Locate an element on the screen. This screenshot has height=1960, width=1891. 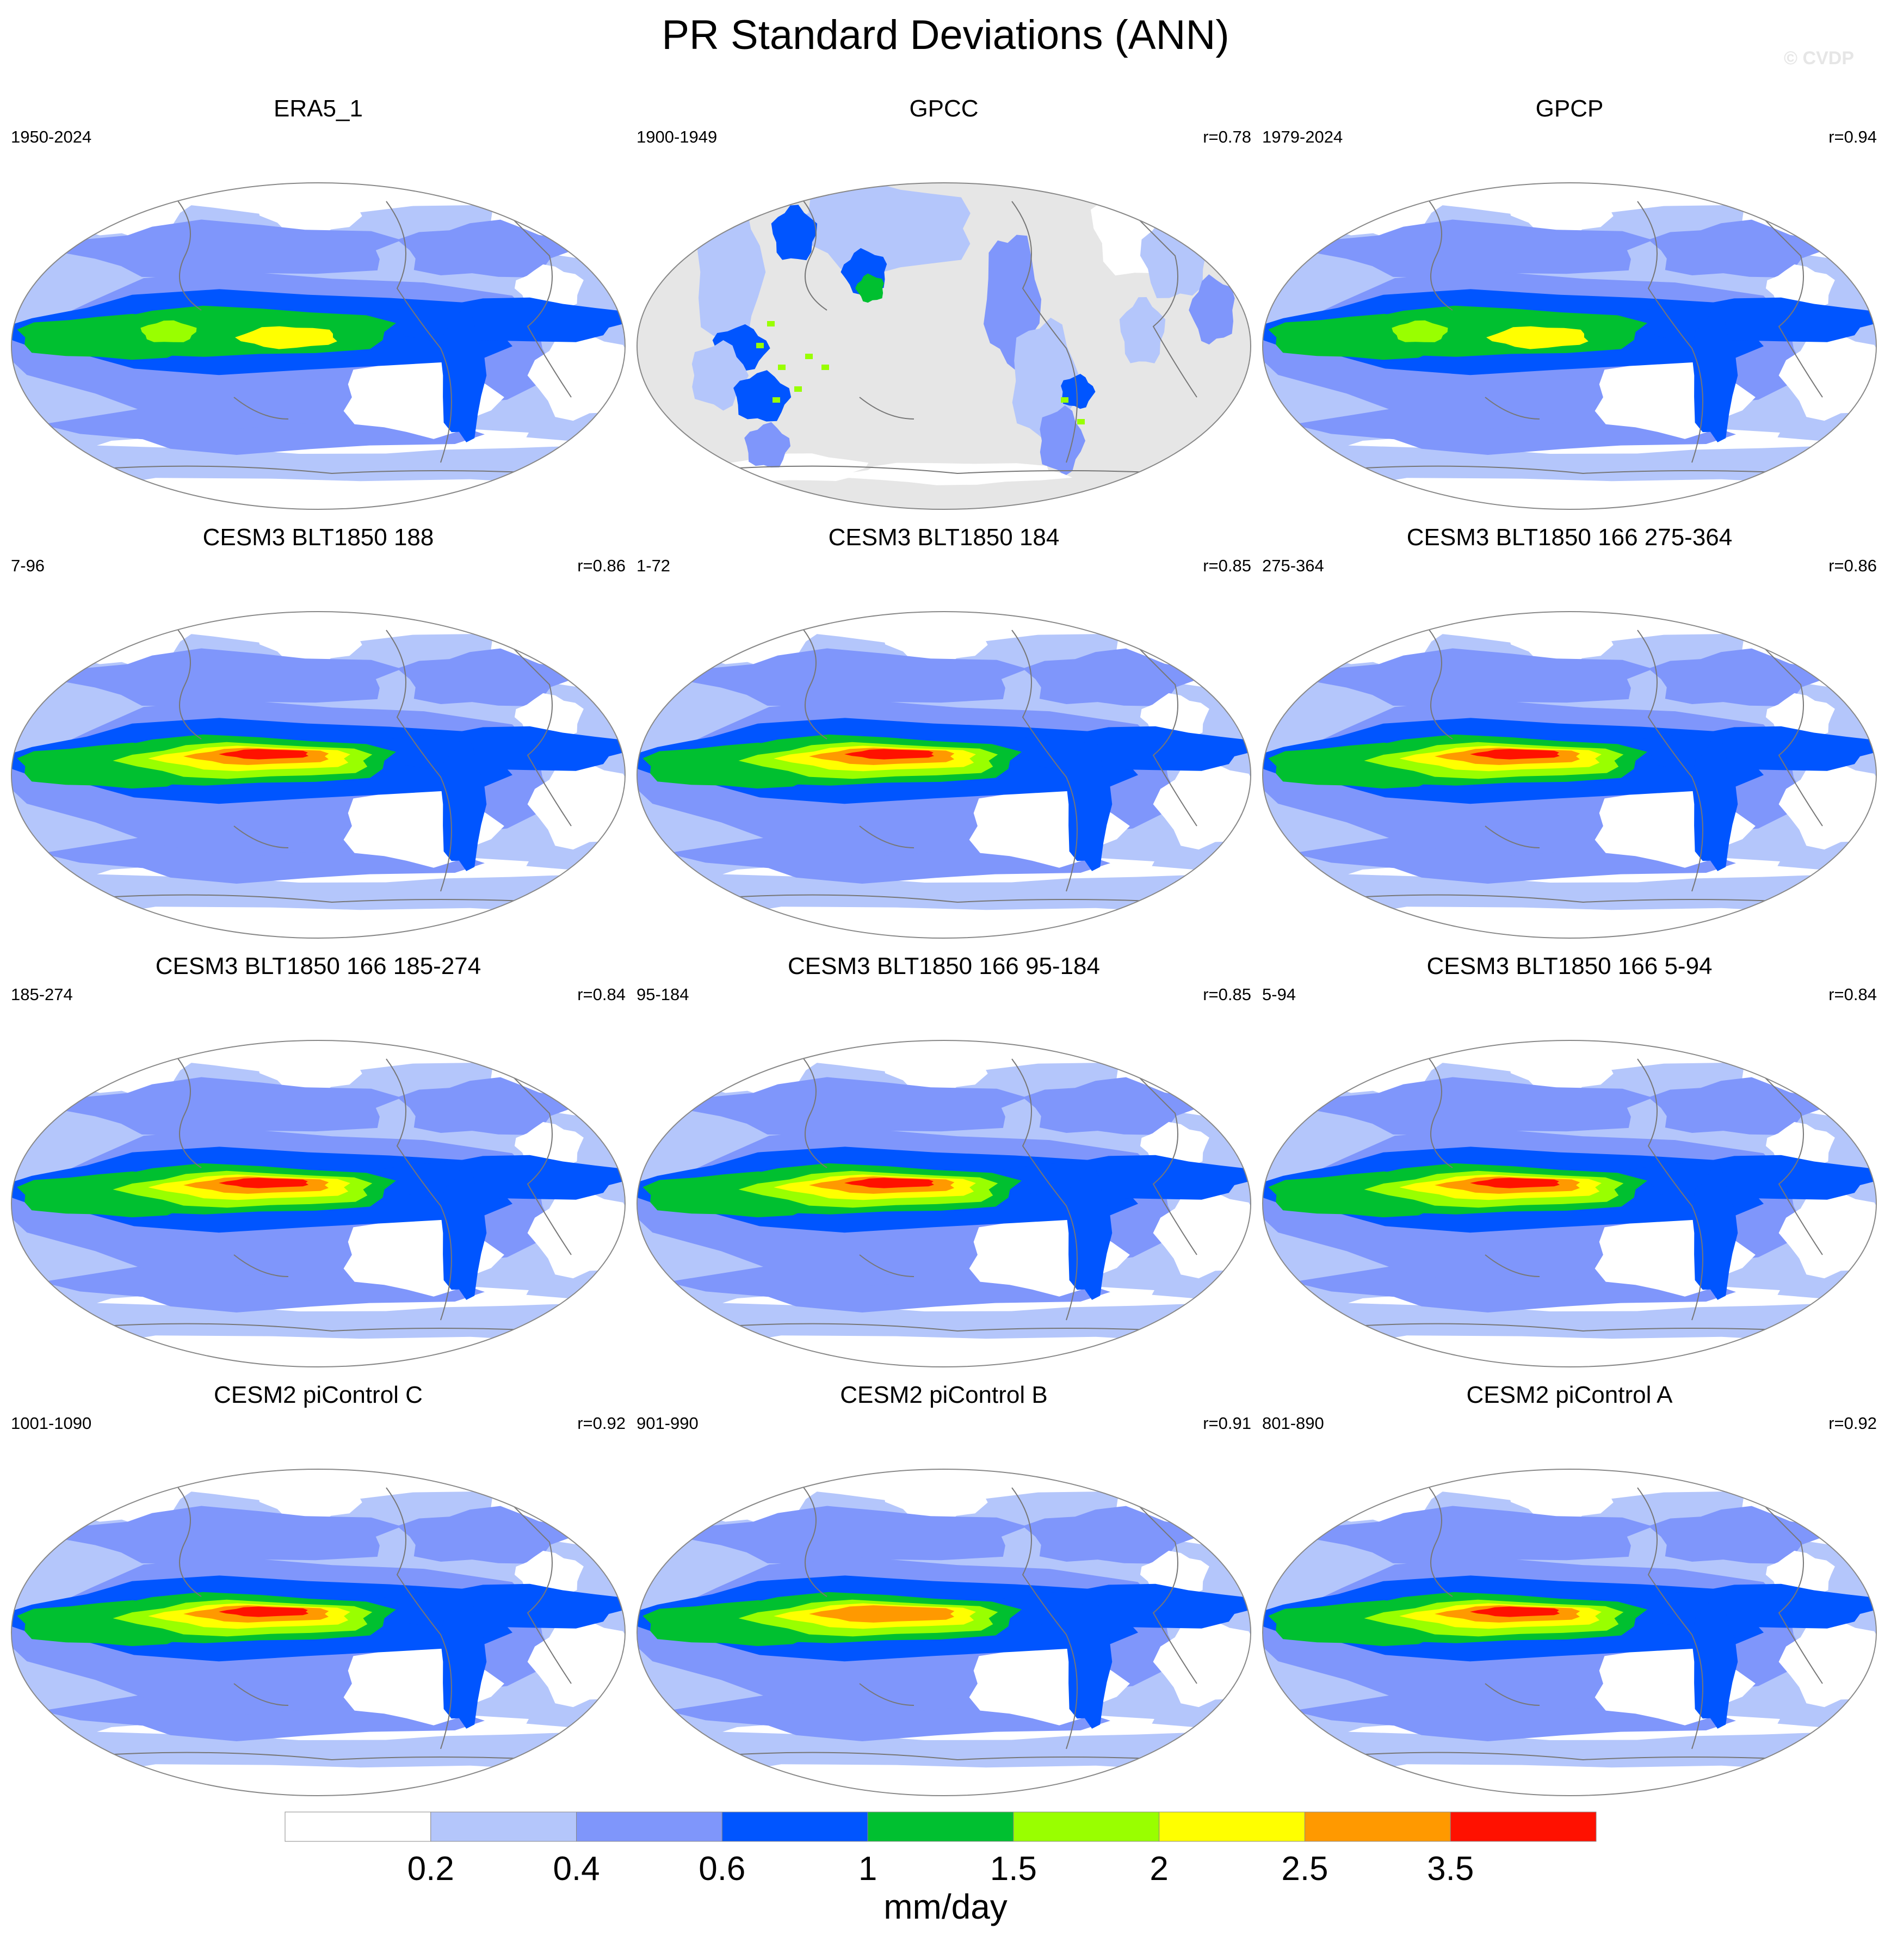
map-panel: CESM3 BLT1850 166 185-274 185-274 r=0.84 is located at coordinates (318, 1165).